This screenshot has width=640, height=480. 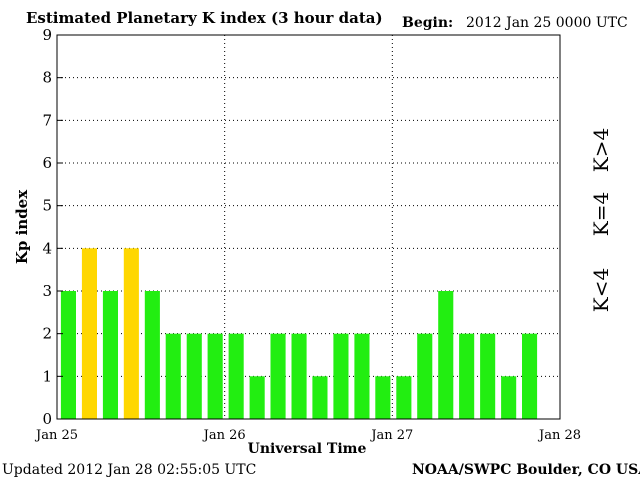 I want to click on y-tick-label: 2, so click(x=47, y=334).